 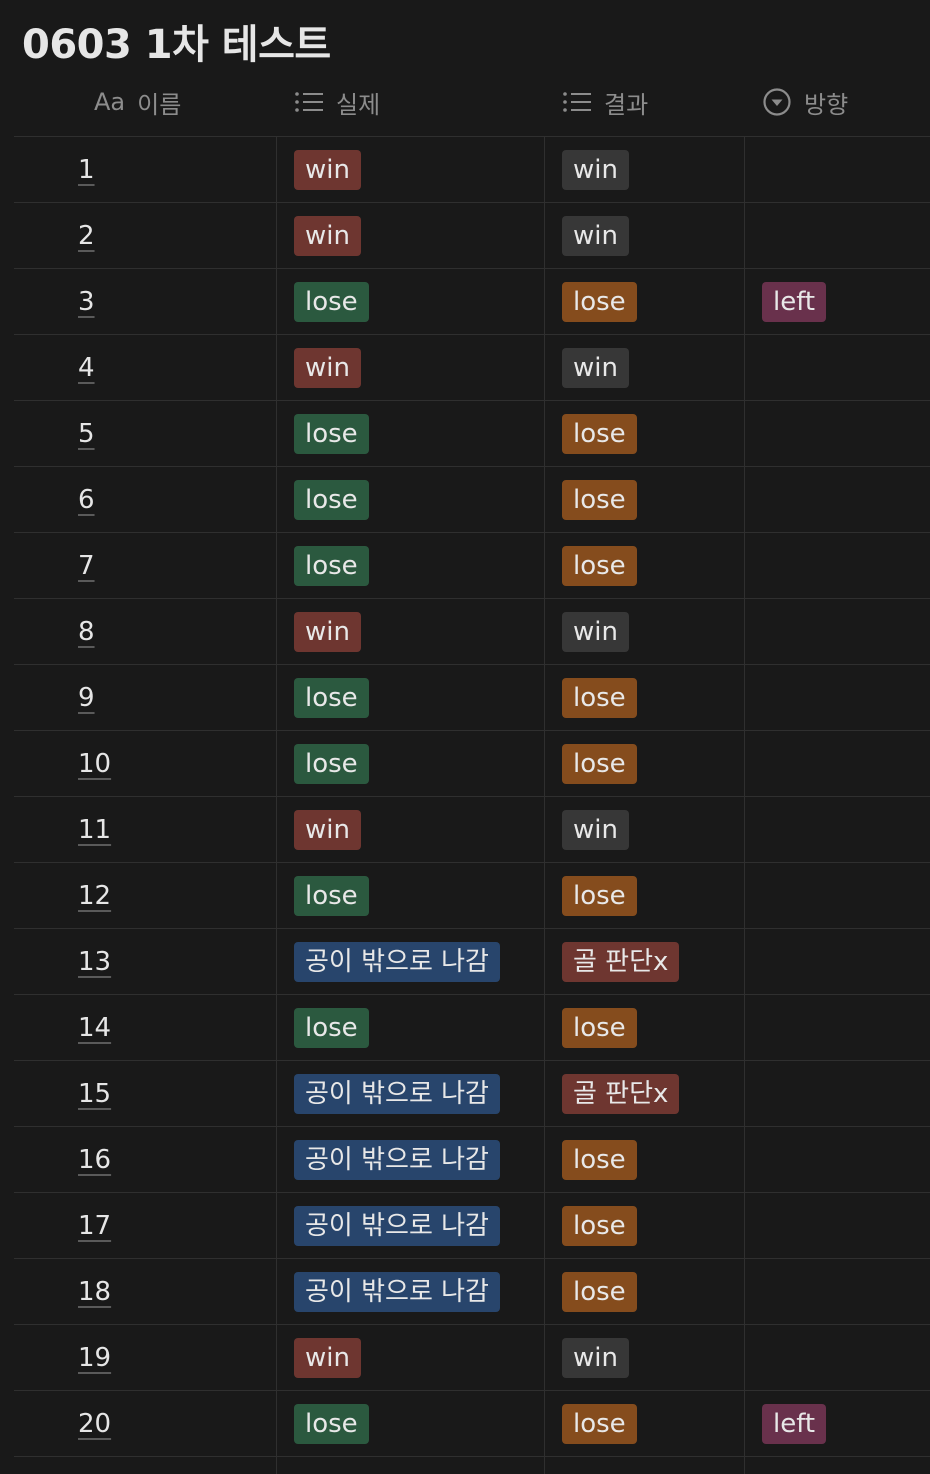 What do you see at coordinates (145, 433) in the screenshot?
I see `cell-name: 5` at bounding box center [145, 433].